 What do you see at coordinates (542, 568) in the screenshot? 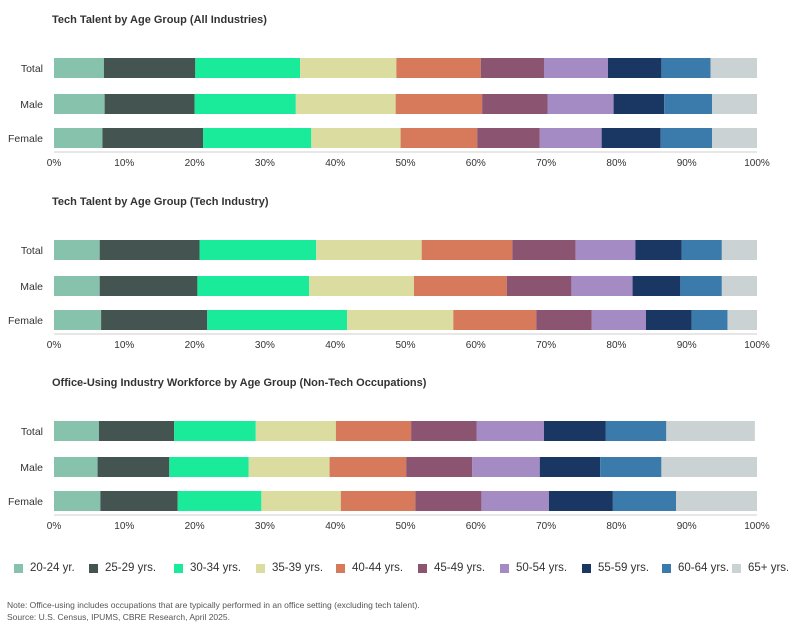
I see `legend-label: 50-54 yrs.` at bounding box center [542, 568].